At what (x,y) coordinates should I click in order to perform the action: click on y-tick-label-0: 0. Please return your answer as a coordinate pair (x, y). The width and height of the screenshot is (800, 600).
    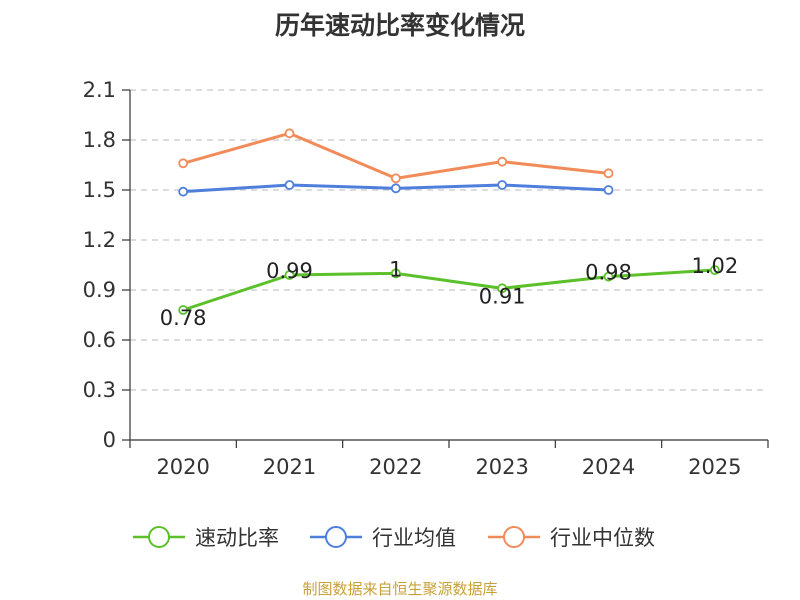
    Looking at the image, I should click on (109, 440).